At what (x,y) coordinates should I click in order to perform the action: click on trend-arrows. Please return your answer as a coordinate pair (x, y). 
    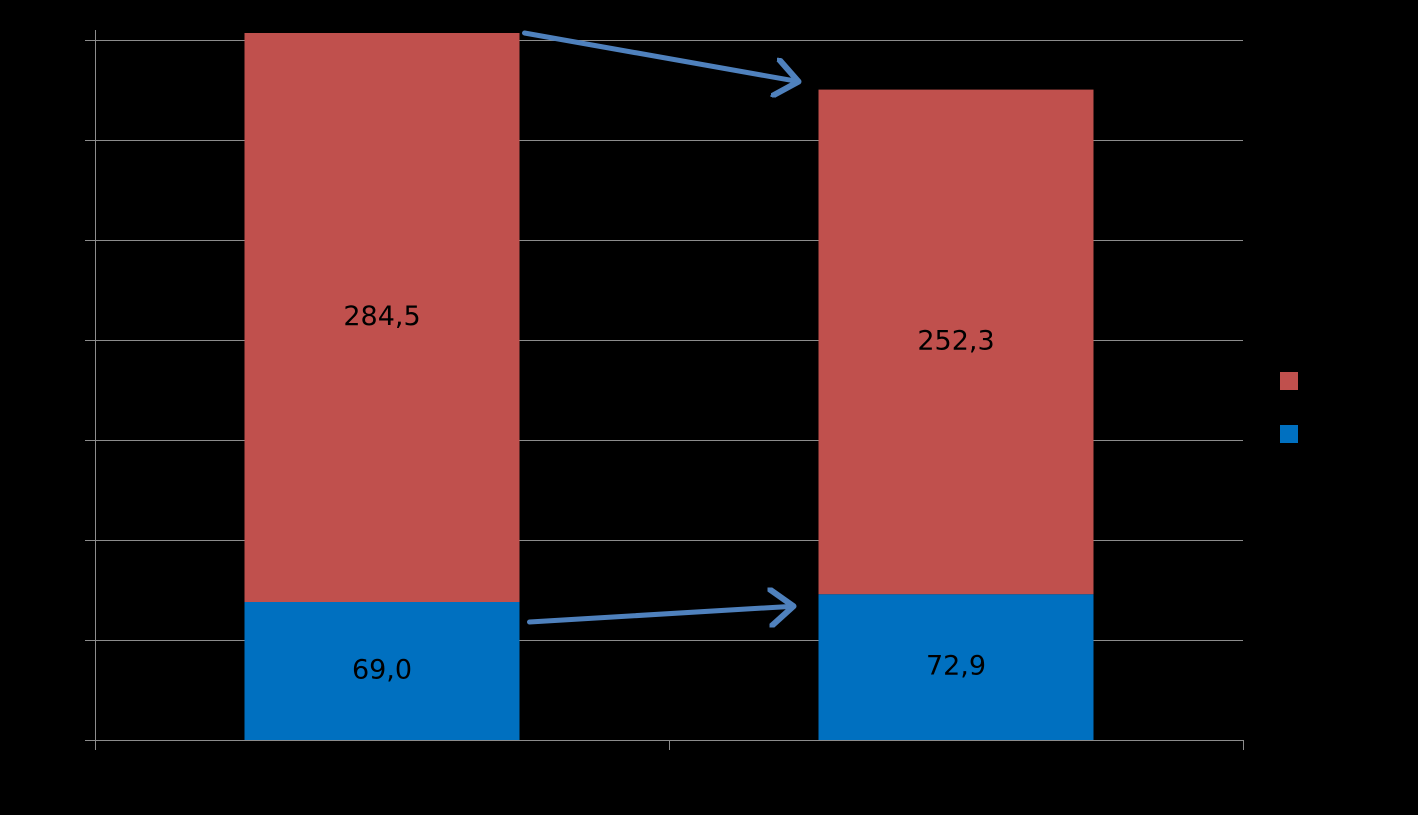
    Looking at the image, I should click on (660, 326).